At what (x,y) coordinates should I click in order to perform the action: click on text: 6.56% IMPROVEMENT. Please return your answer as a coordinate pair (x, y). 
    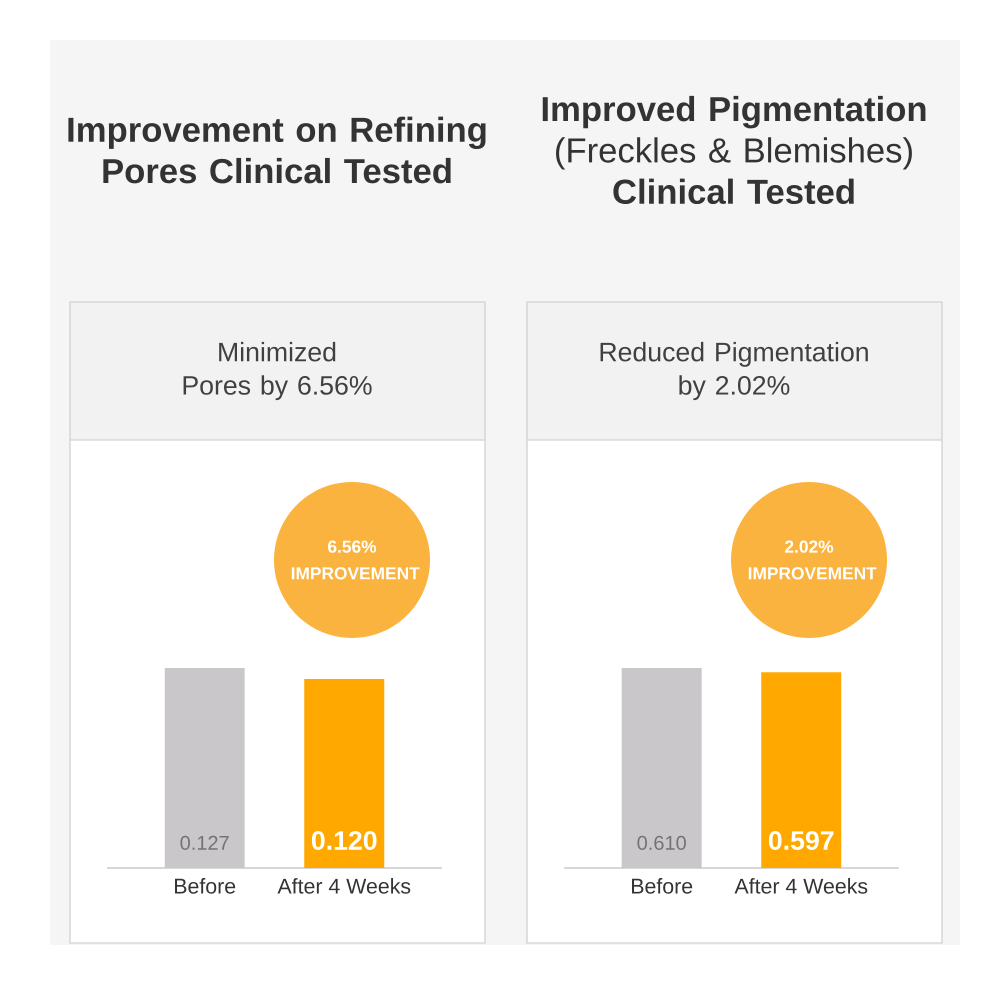
    Looking at the image, I should click on (356, 560).